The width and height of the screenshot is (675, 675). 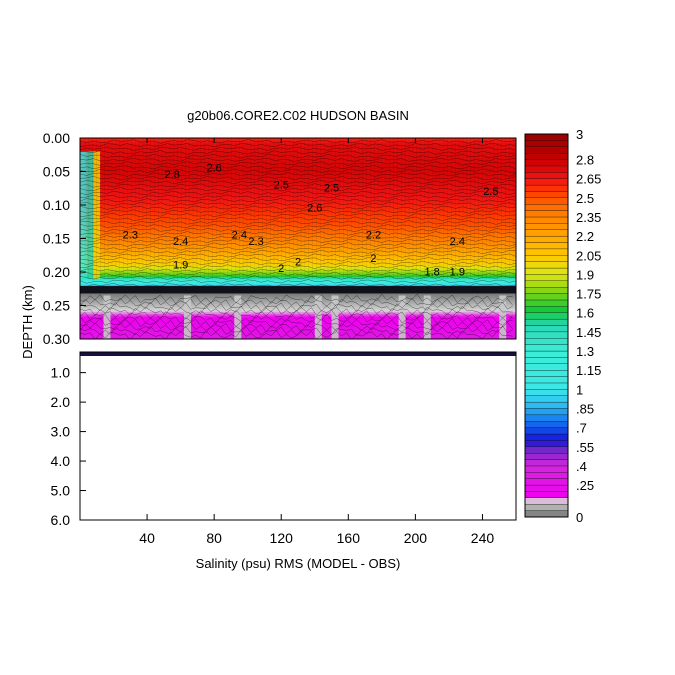 I want to click on colorbar-frame, so click(x=546, y=325).